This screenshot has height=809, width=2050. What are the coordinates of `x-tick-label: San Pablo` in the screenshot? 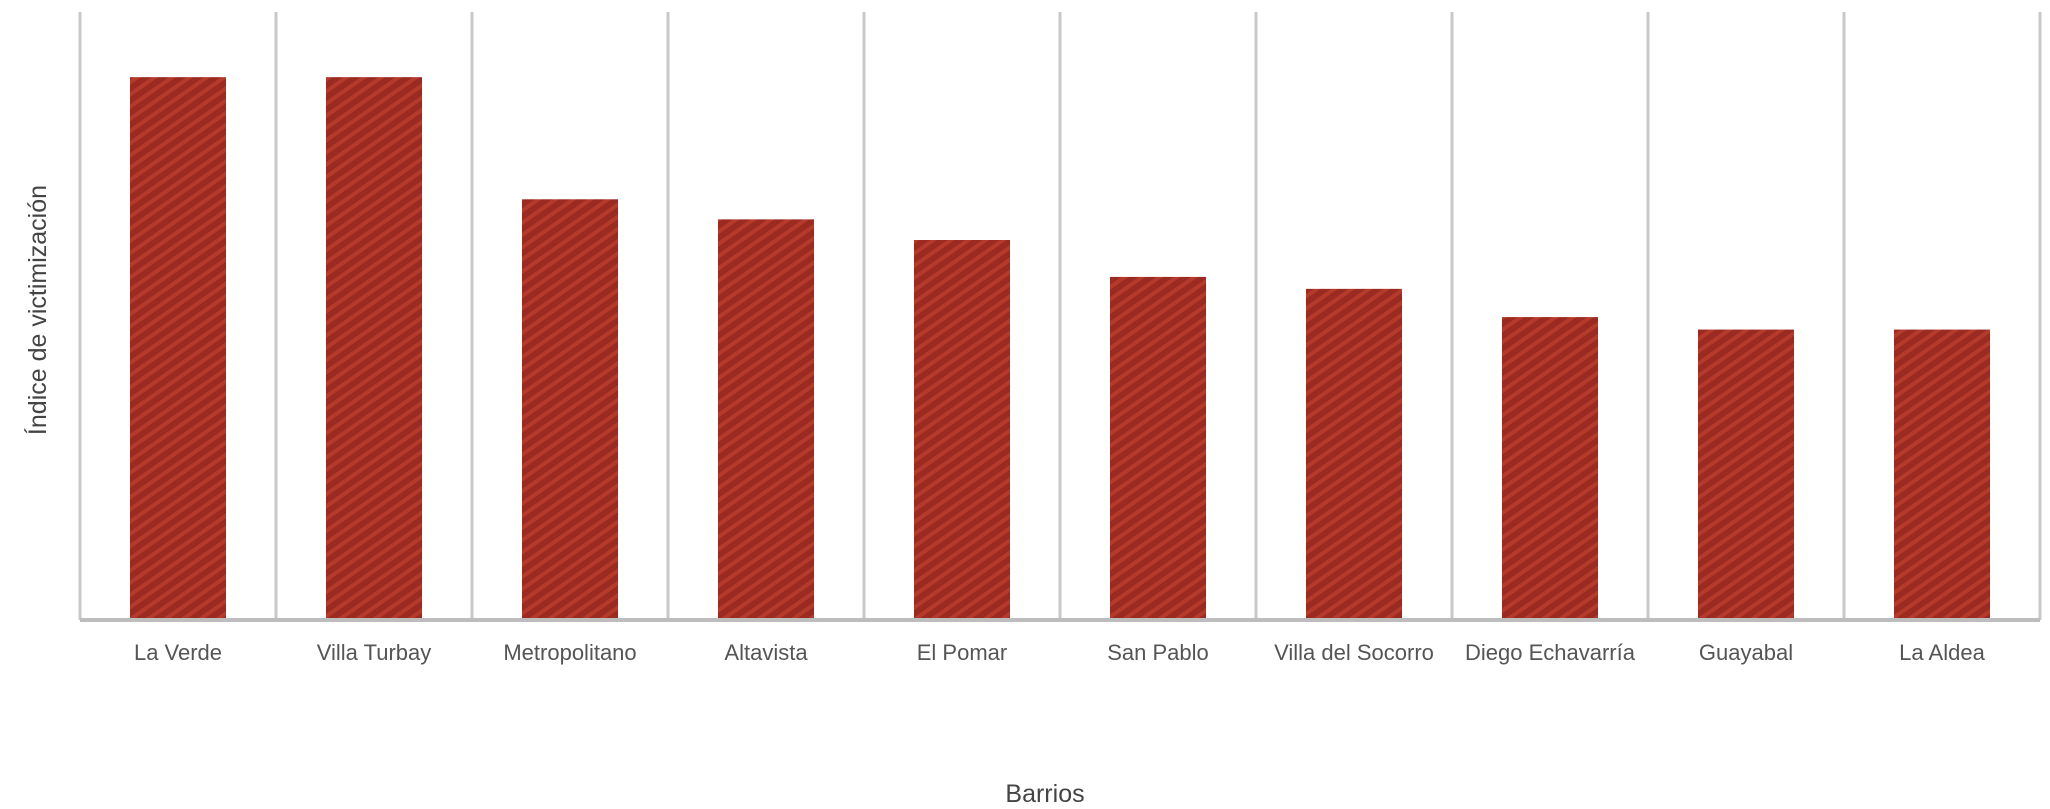 It's located at (1158, 652).